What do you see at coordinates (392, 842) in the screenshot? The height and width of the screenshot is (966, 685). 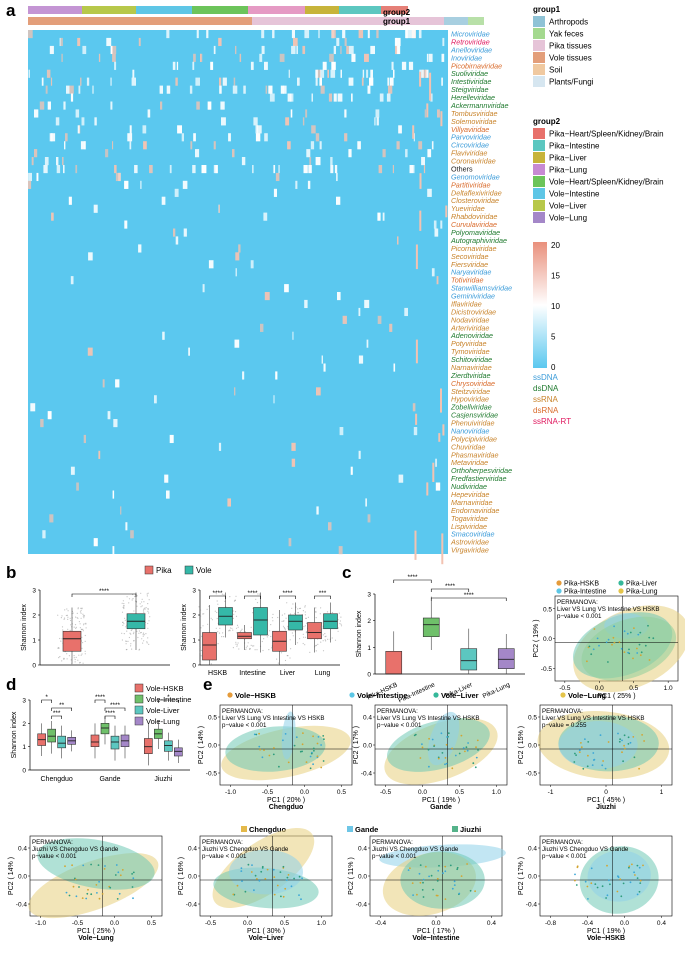 I see `permanova-title: PERMANOVA:` at bounding box center [392, 842].